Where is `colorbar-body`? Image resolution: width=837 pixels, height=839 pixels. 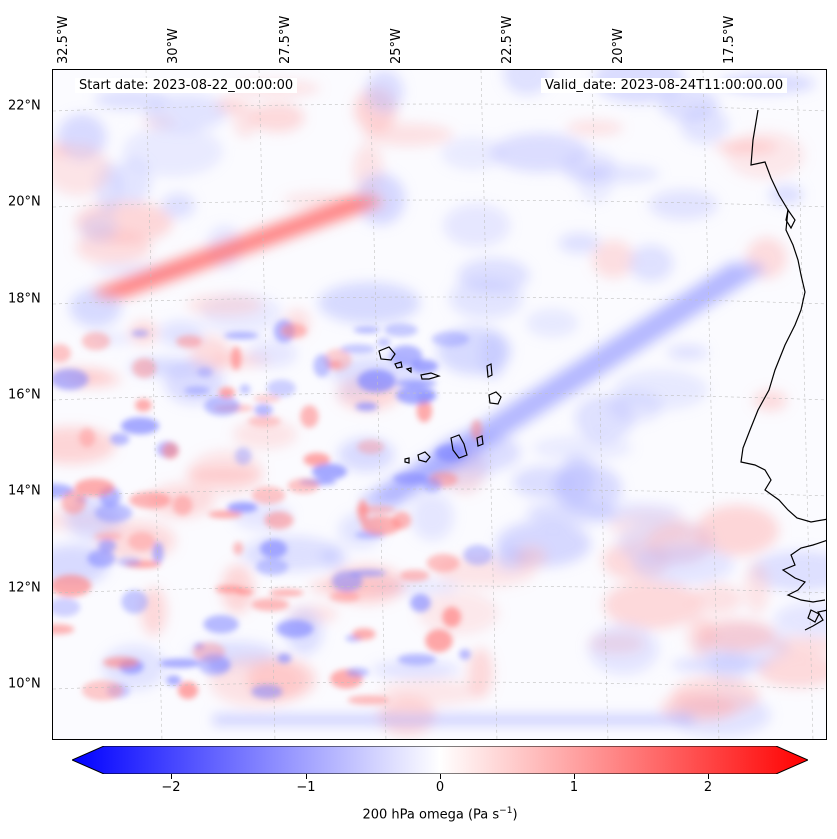 colorbar-body is located at coordinates (440, 760).